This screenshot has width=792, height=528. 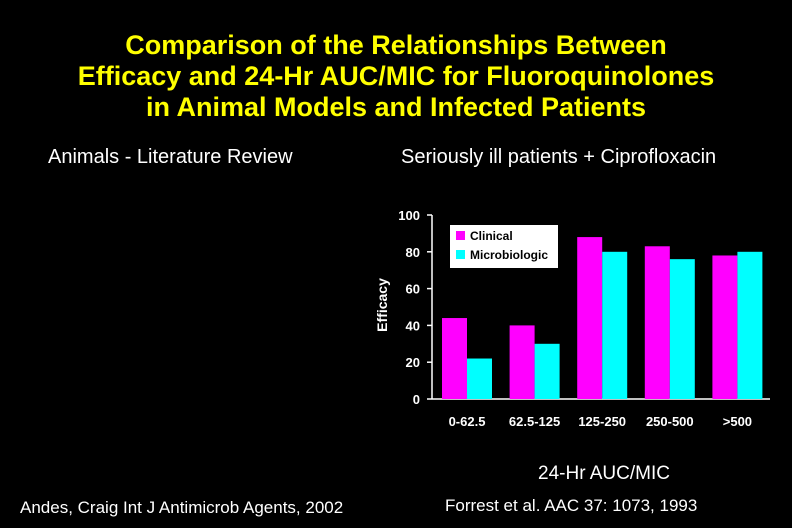 What do you see at coordinates (409, 215) in the screenshot?
I see `y-tick-label: 100` at bounding box center [409, 215].